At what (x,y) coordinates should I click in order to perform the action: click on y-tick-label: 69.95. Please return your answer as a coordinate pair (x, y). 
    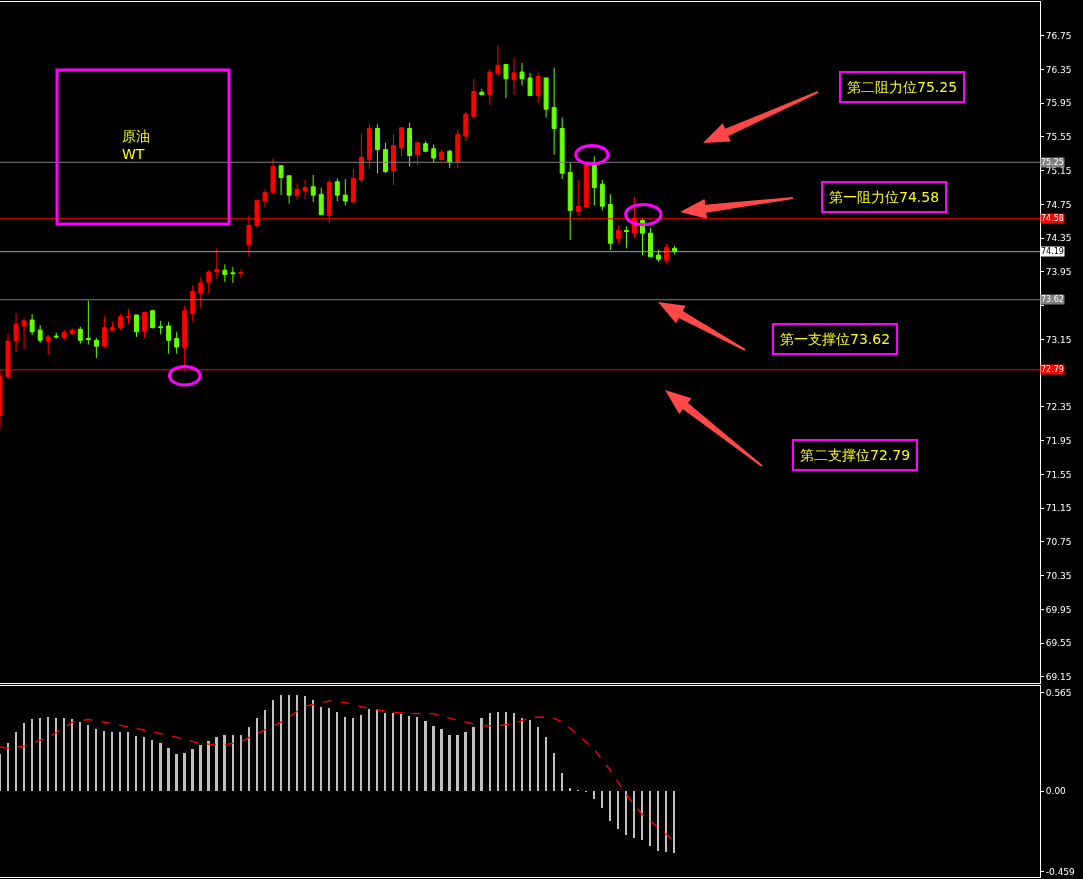
    Looking at the image, I should click on (1058, 609).